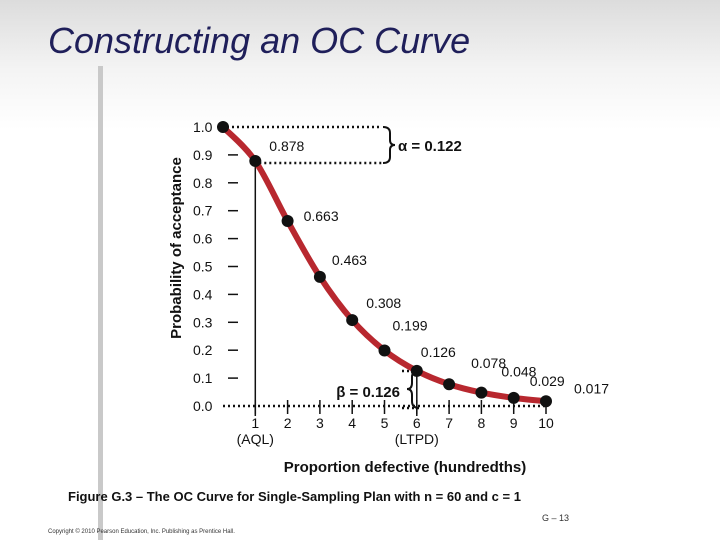  I want to click on x-tick-label-7: 7, so click(449, 423).